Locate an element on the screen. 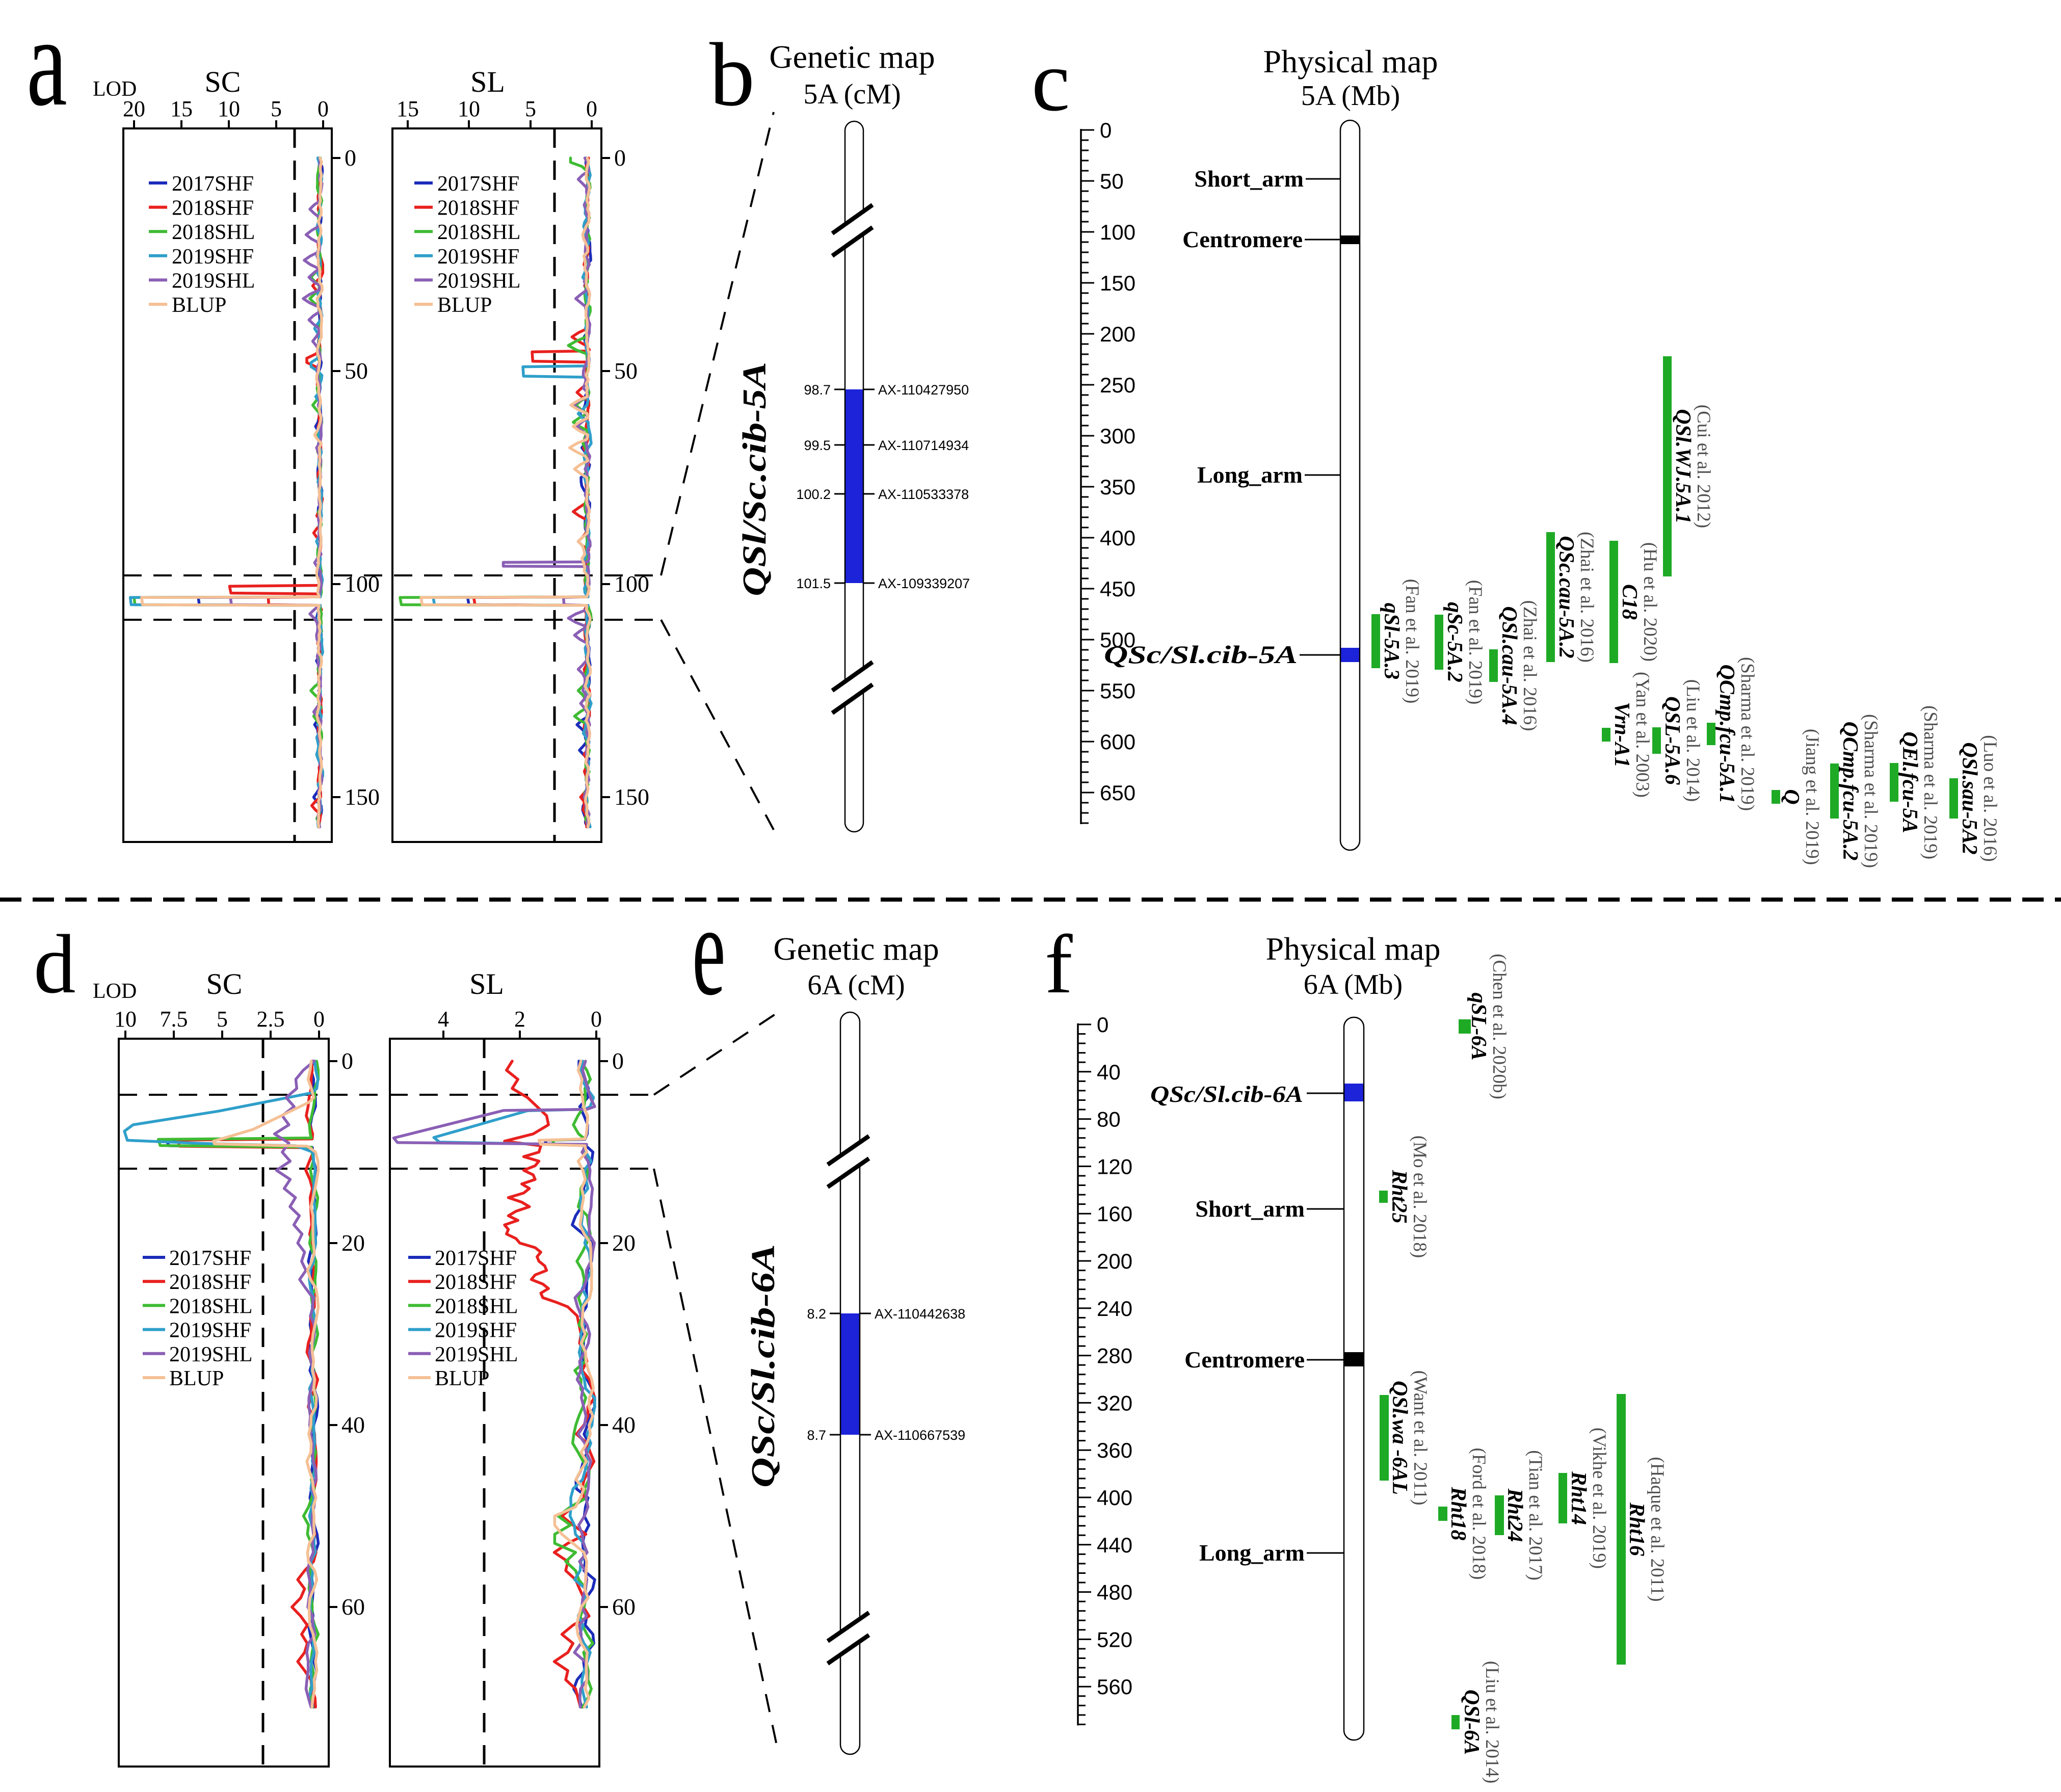  svg-text: 5 is located at coordinates (277, 108).